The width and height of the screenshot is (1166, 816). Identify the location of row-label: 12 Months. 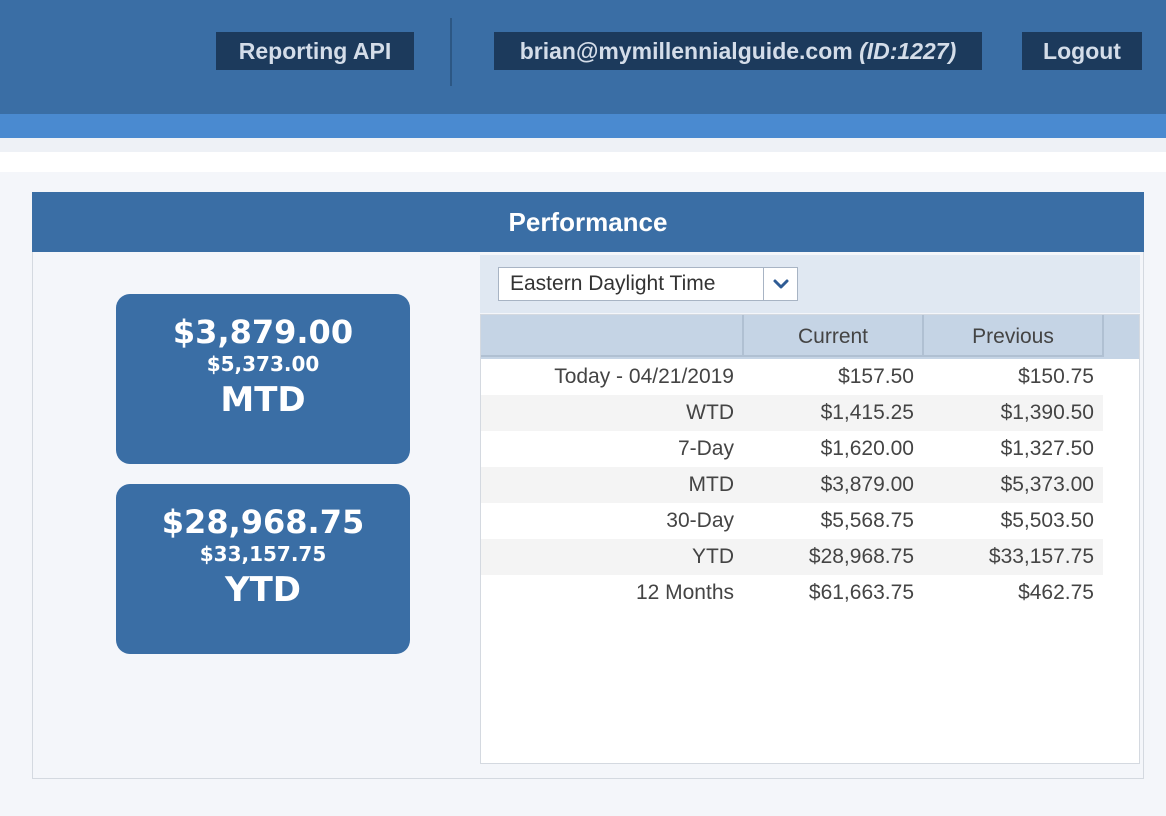
(684, 592).